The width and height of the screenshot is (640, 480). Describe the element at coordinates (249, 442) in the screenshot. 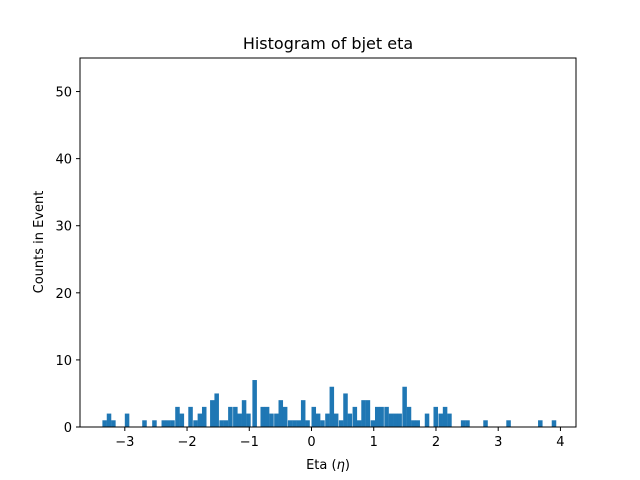

I see `x-tick-label: −1` at that location.